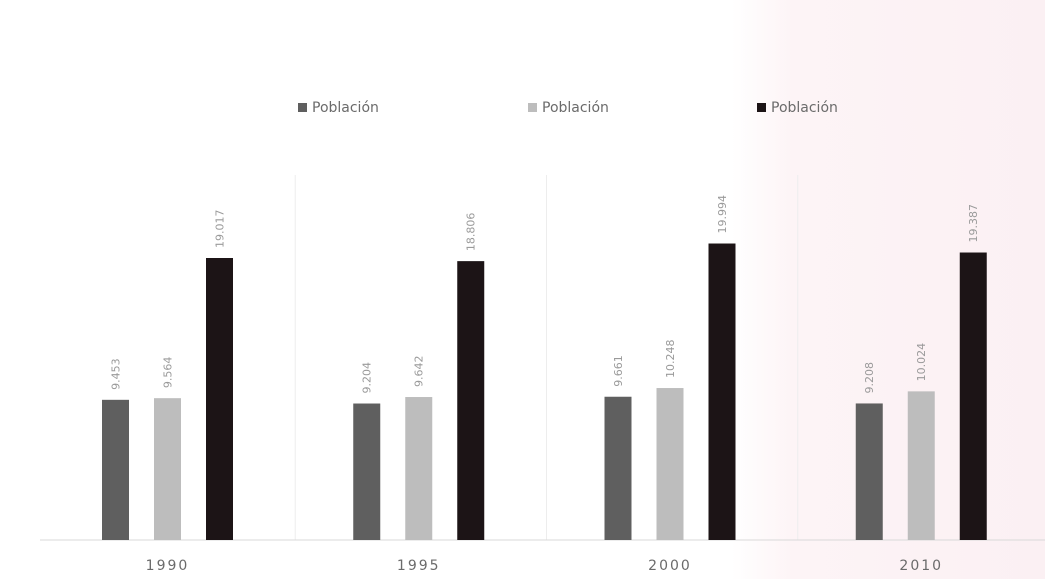 This screenshot has width=1045, height=579. I want to click on data-label: 10.024, so click(921, 362).